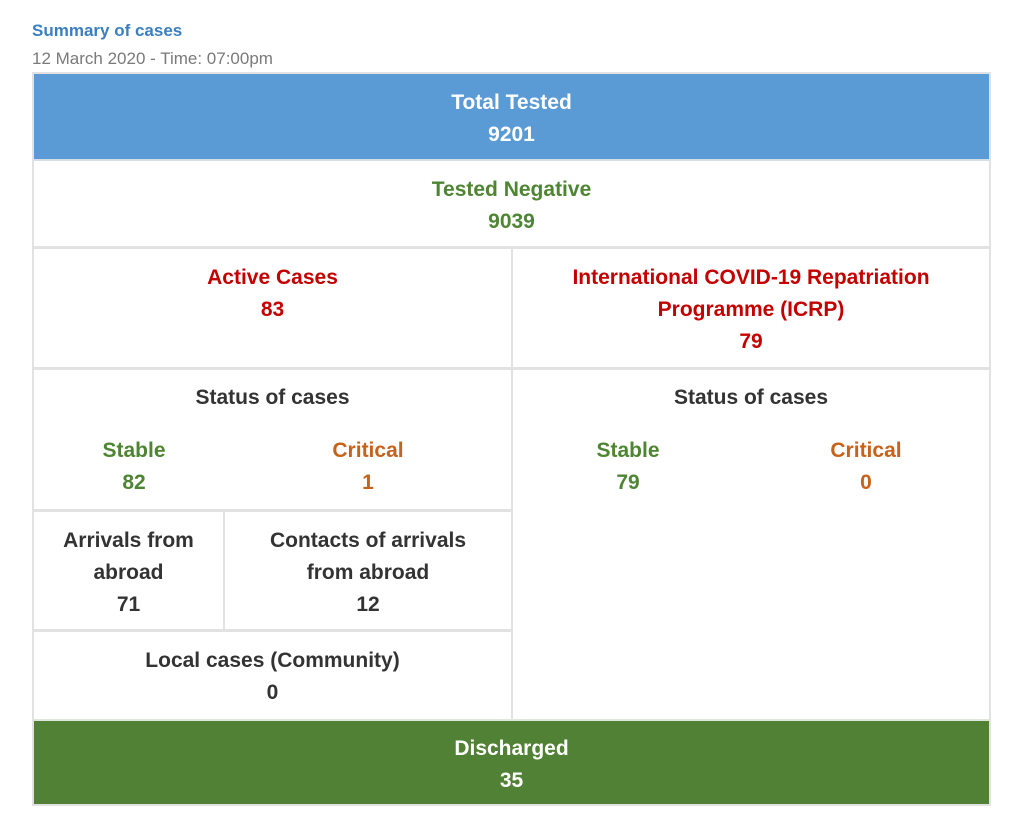 The image size is (1024, 831). Describe the element at coordinates (273, 675) in the screenshot. I see `local-cases-cell: Local cases (Community) 0` at that location.